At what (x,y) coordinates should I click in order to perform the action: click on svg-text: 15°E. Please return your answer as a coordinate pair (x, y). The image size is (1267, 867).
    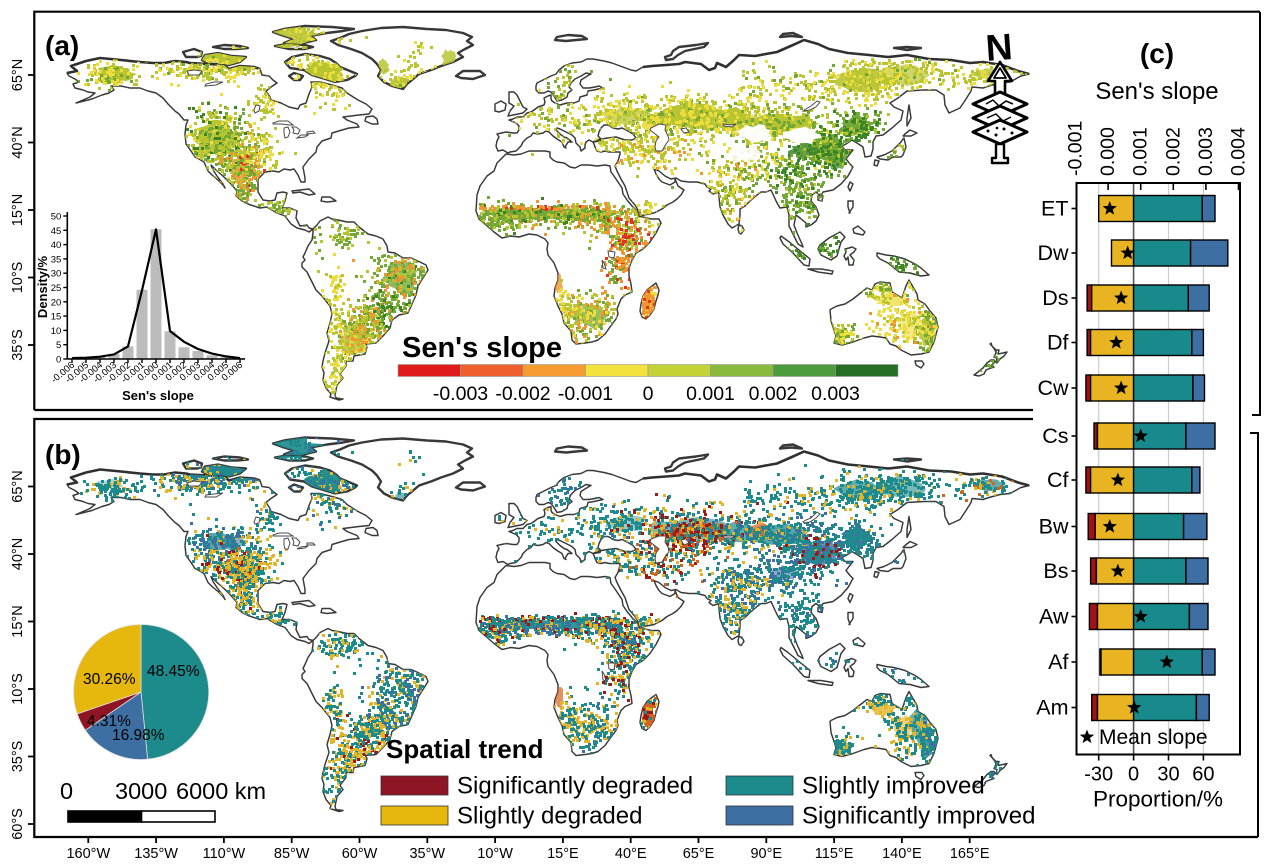
    Looking at the image, I should click on (563, 854).